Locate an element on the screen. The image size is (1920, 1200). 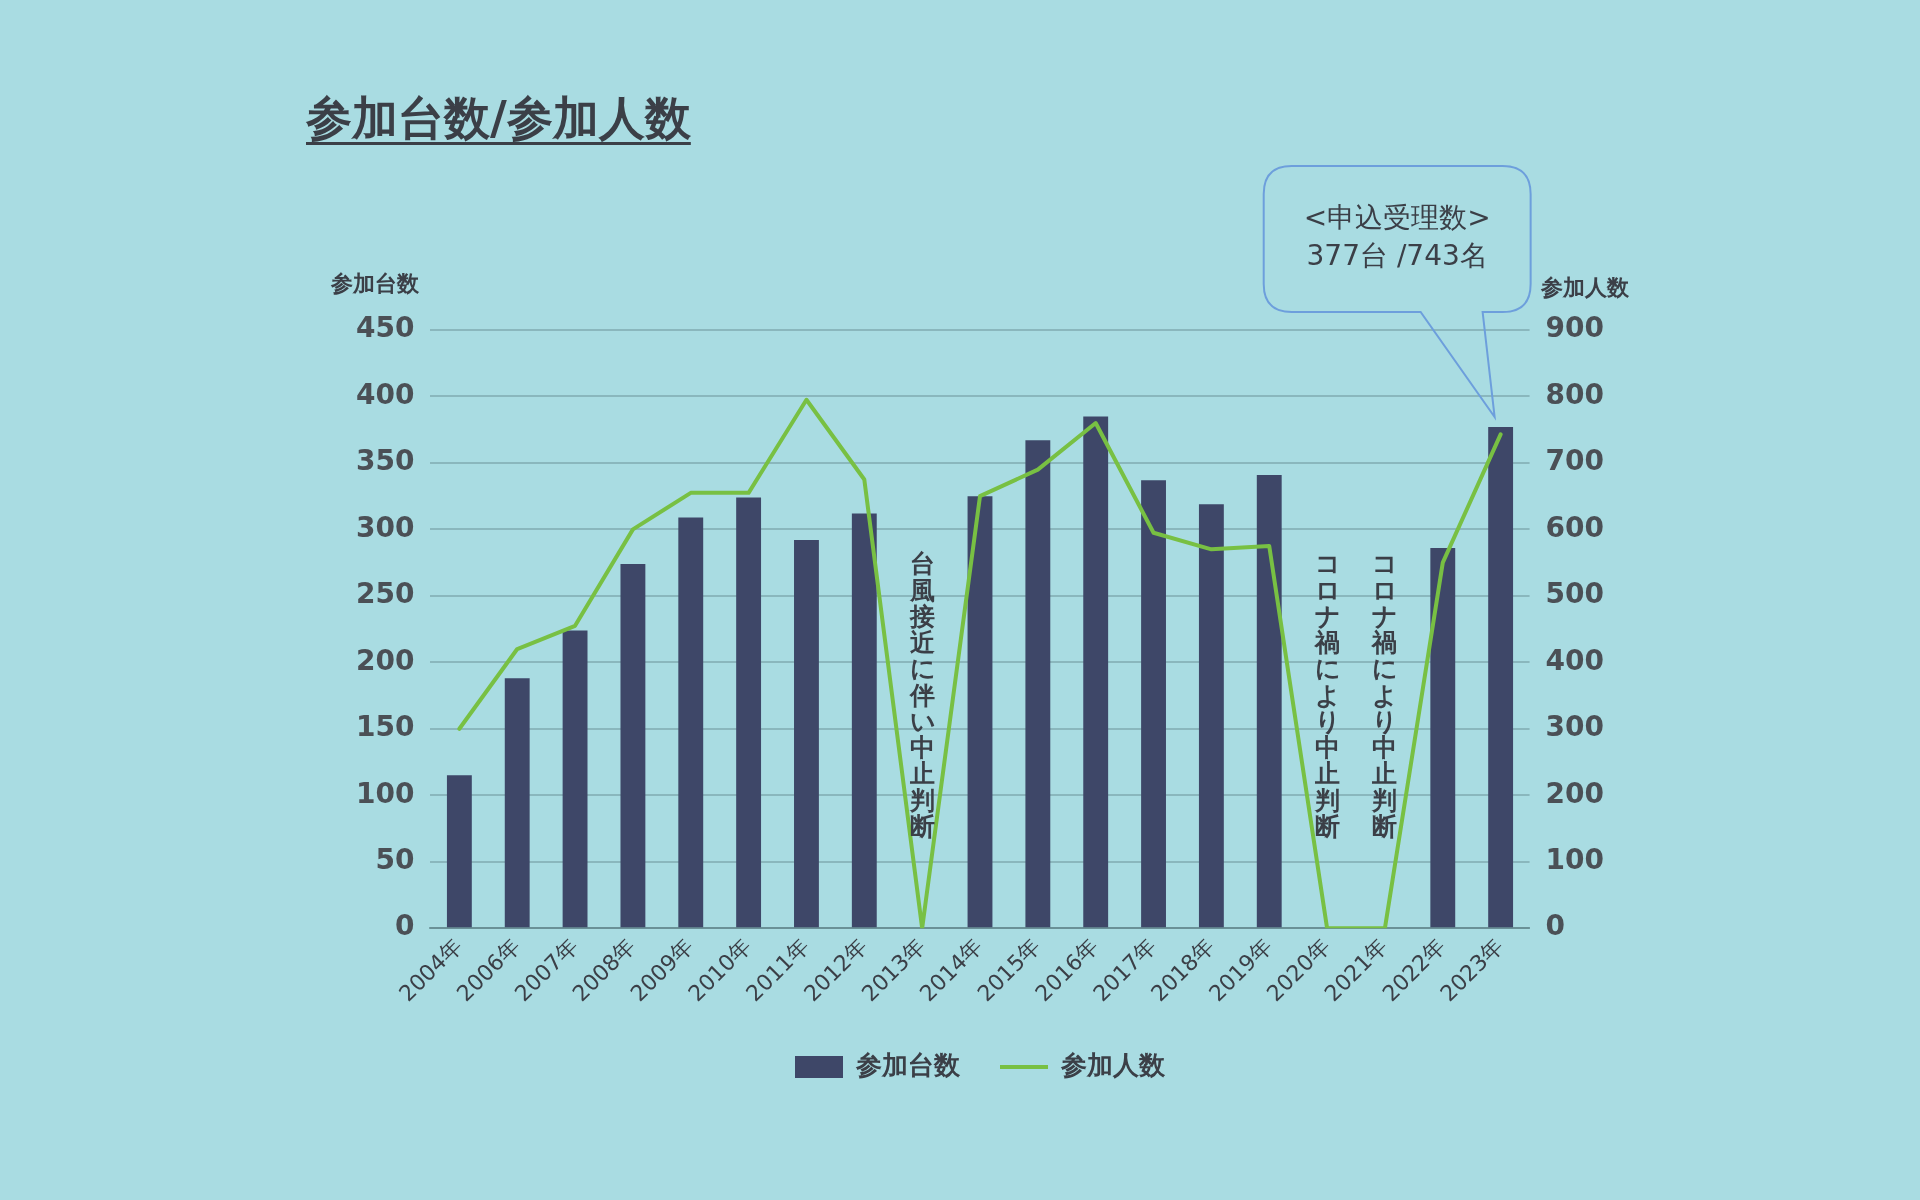
y2-axis-title: 参加人数 is located at coordinates (1584, 287).